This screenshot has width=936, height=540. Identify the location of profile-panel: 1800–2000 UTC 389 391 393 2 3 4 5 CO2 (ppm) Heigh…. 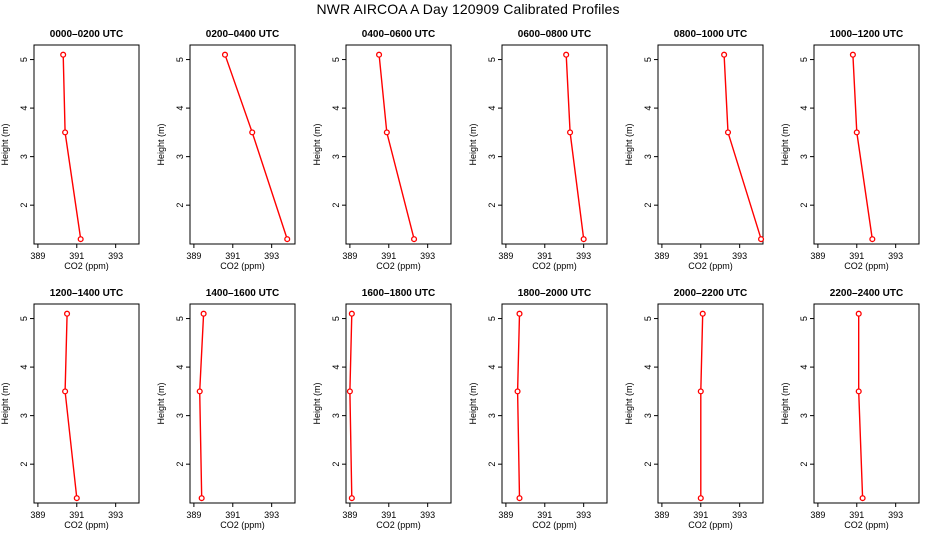
(538, 409).